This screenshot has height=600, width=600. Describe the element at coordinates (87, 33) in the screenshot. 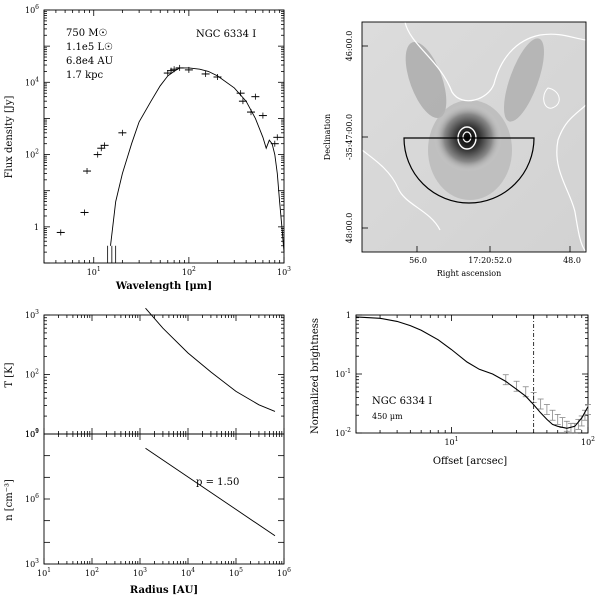

I see `sed-annotation-mass: 750 M☉` at that location.